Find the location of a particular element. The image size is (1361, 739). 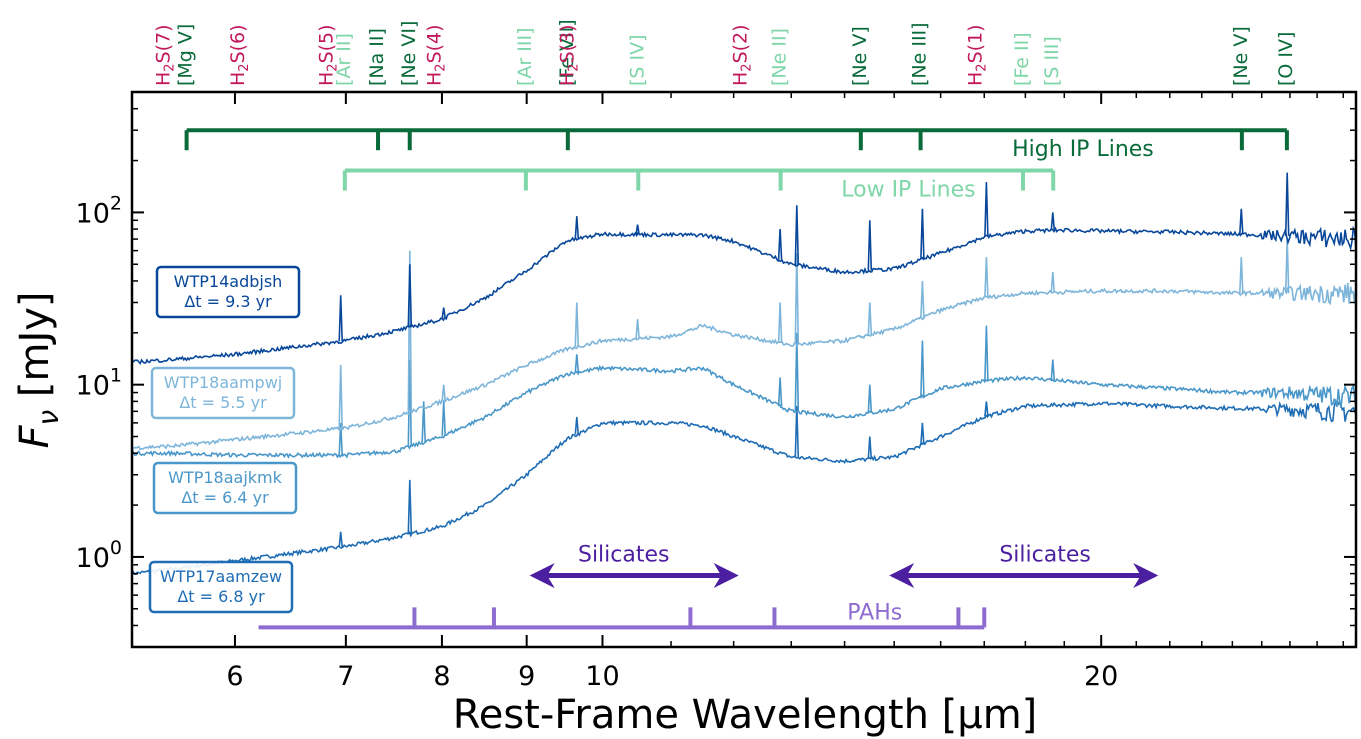

x-tick-label: 10 is located at coordinates (602, 676).